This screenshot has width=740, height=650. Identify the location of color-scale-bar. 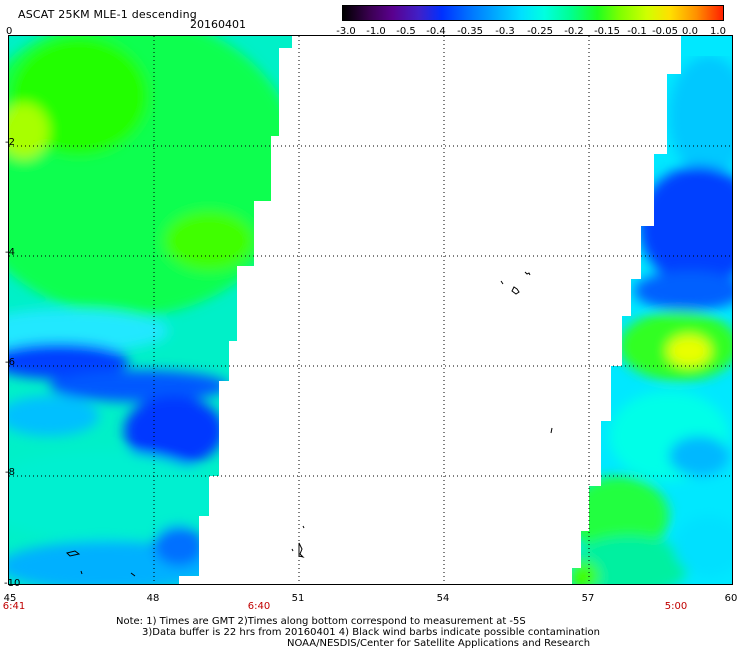
(533, 13).